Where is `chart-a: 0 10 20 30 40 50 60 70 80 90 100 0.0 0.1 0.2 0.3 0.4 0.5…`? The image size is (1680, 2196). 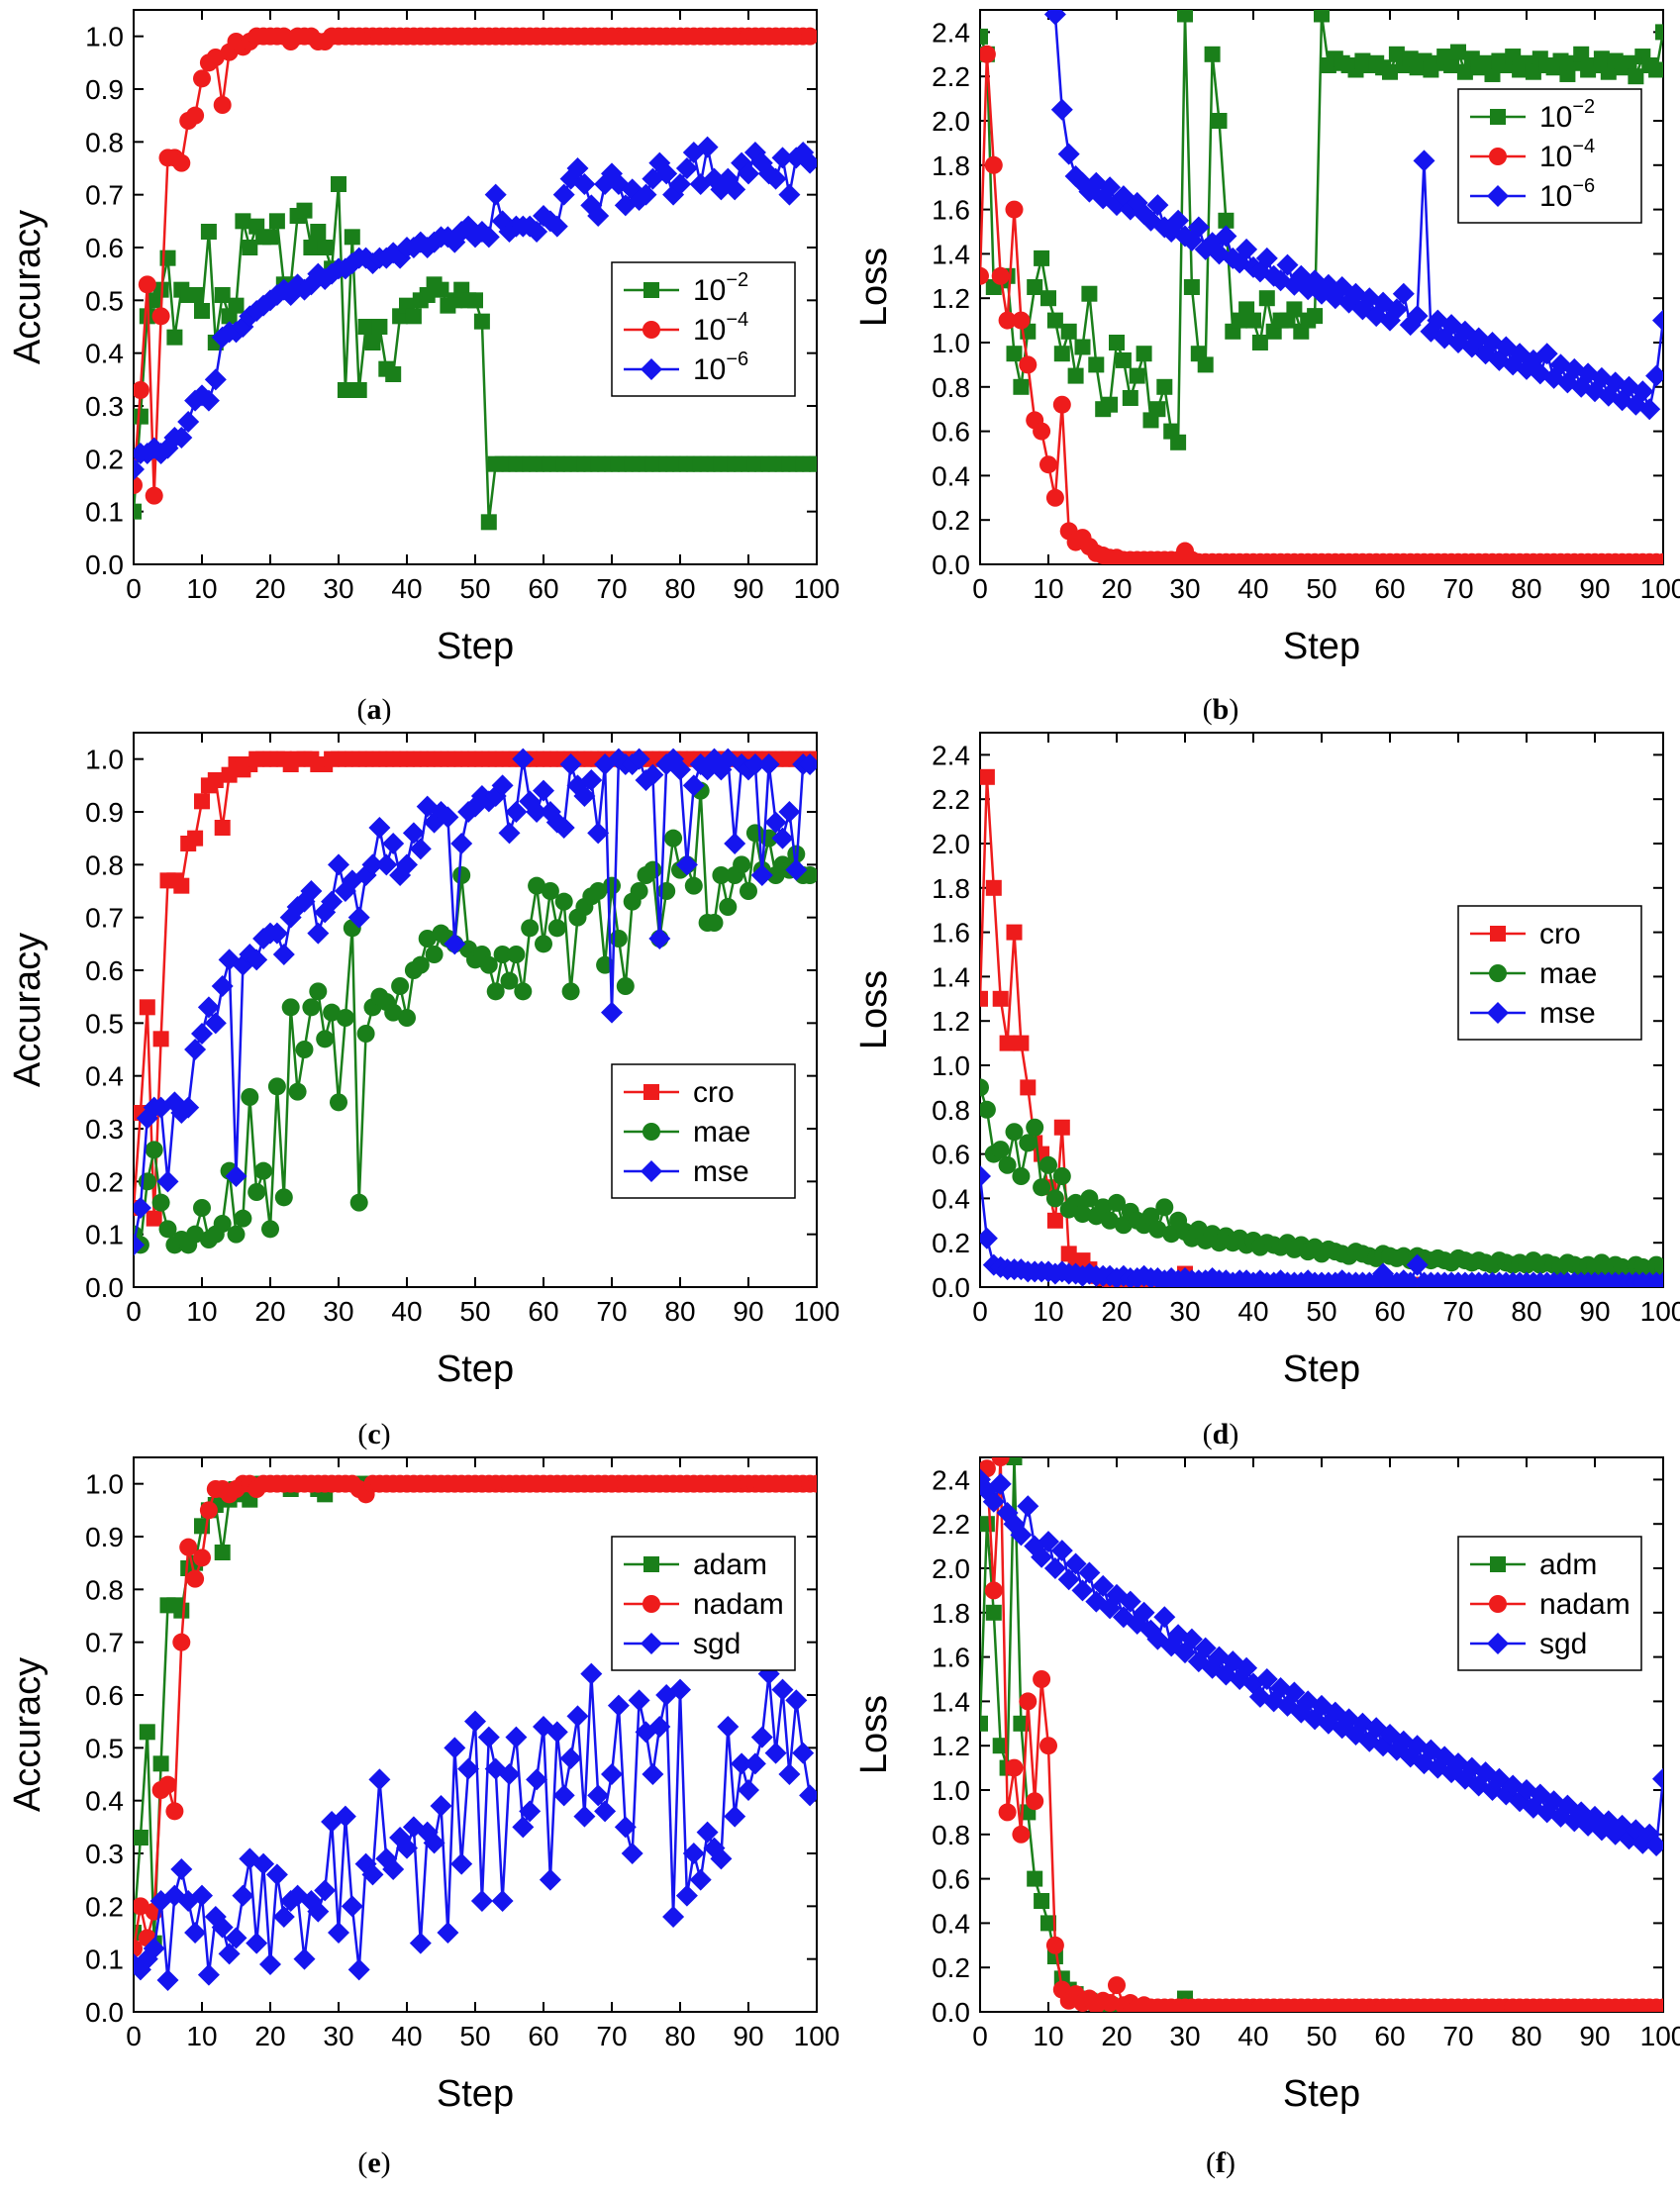
chart-a: 0 10 20 30 40 50 60 70 80 90 100 0.0 0.1 0.2 0.3 0.4 0.5… is located at coordinates (423, 338).